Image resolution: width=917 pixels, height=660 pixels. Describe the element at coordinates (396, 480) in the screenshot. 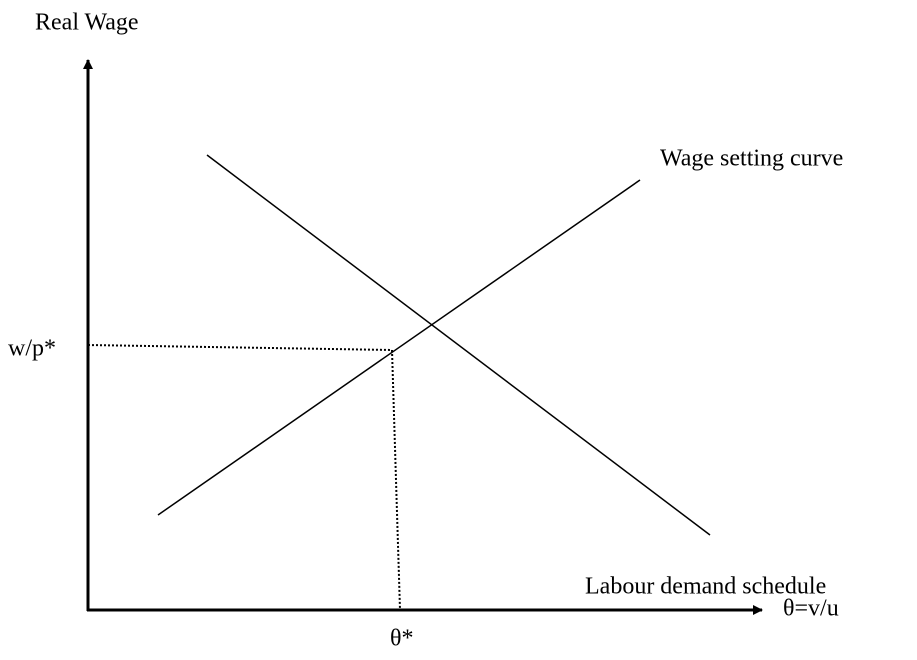

I see `equilibrium-theta-guide` at that location.